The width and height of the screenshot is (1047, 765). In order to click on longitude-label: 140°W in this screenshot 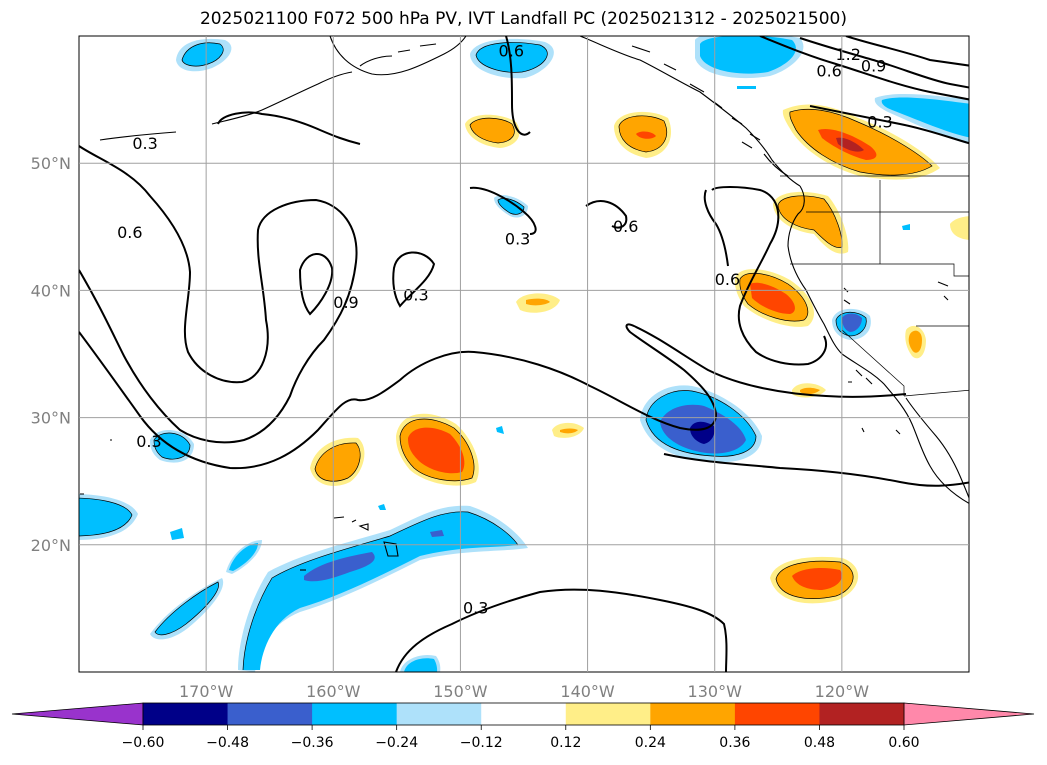, I will do `click(587, 691)`.